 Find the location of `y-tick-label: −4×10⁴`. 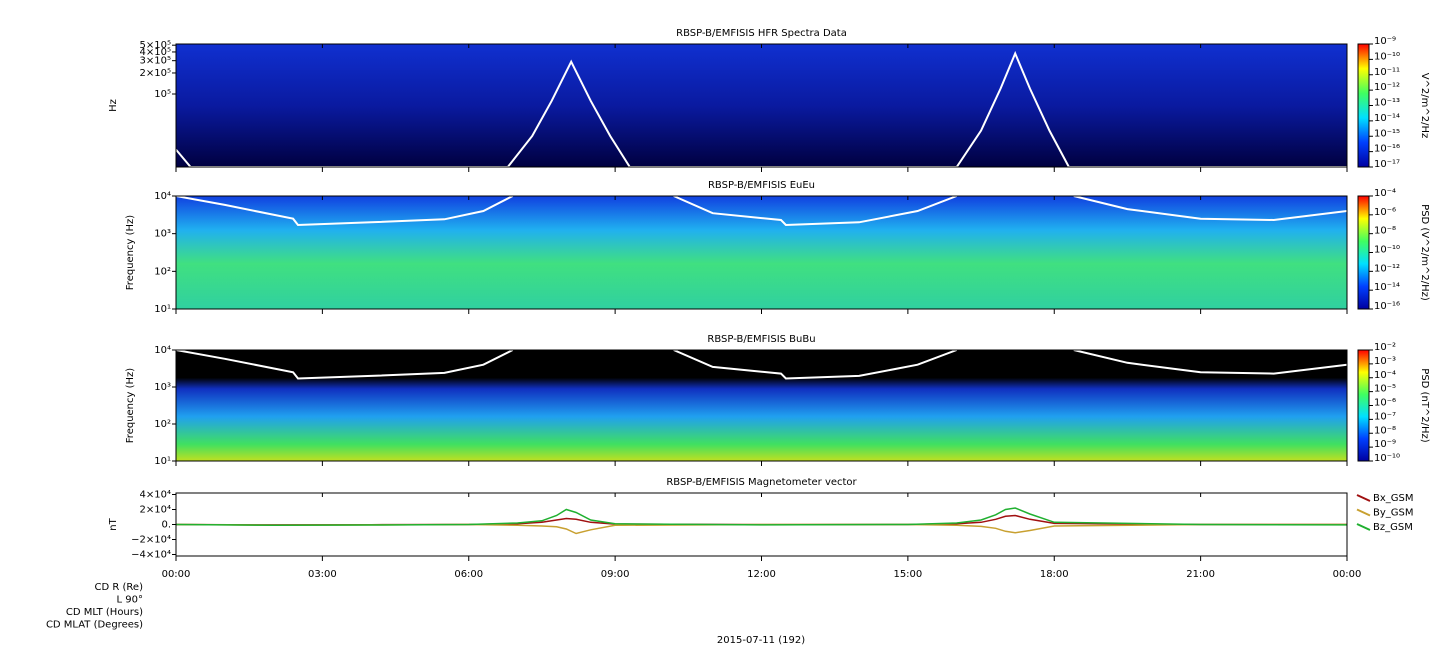

y-tick-label: −4×10⁴ is located at coordinates (151, 555).